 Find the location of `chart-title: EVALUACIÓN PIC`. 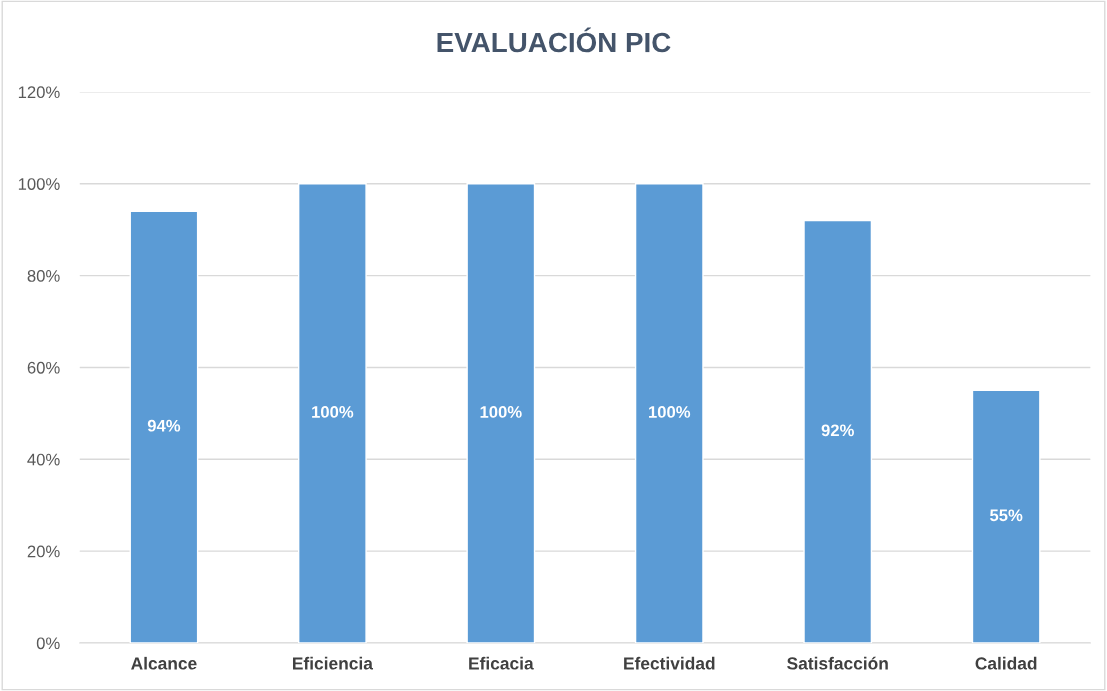

chart-title: EVALUACIÓN PIC is located at coordinates (554, 40).